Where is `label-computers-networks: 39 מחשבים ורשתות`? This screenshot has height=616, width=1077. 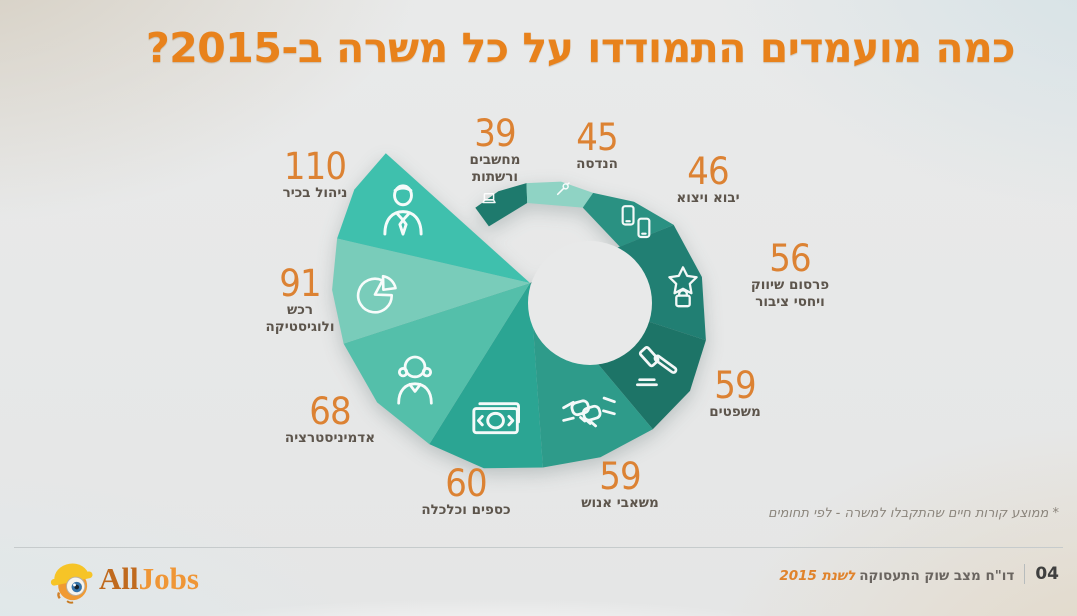
label-computers-networks: 39 מחשבים ורשתות is located at coordinates (495, 150).